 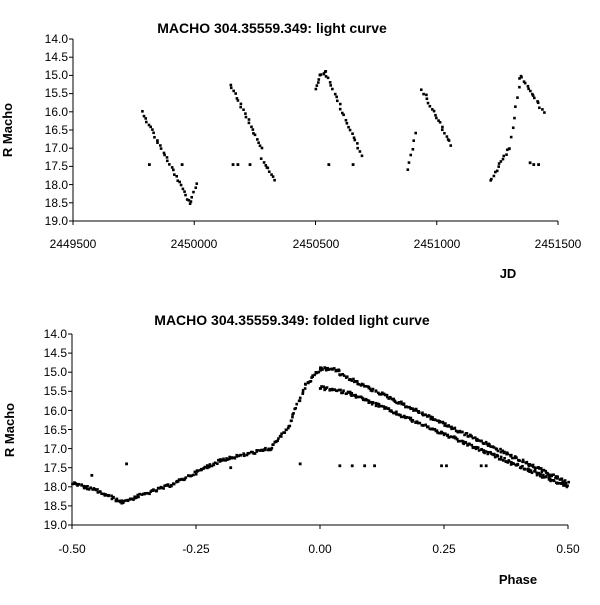 What do you see at coordinates (7, 130) in the screenshot?
I see `y-axis-label: R Macho` at bounding box center [7, 130].